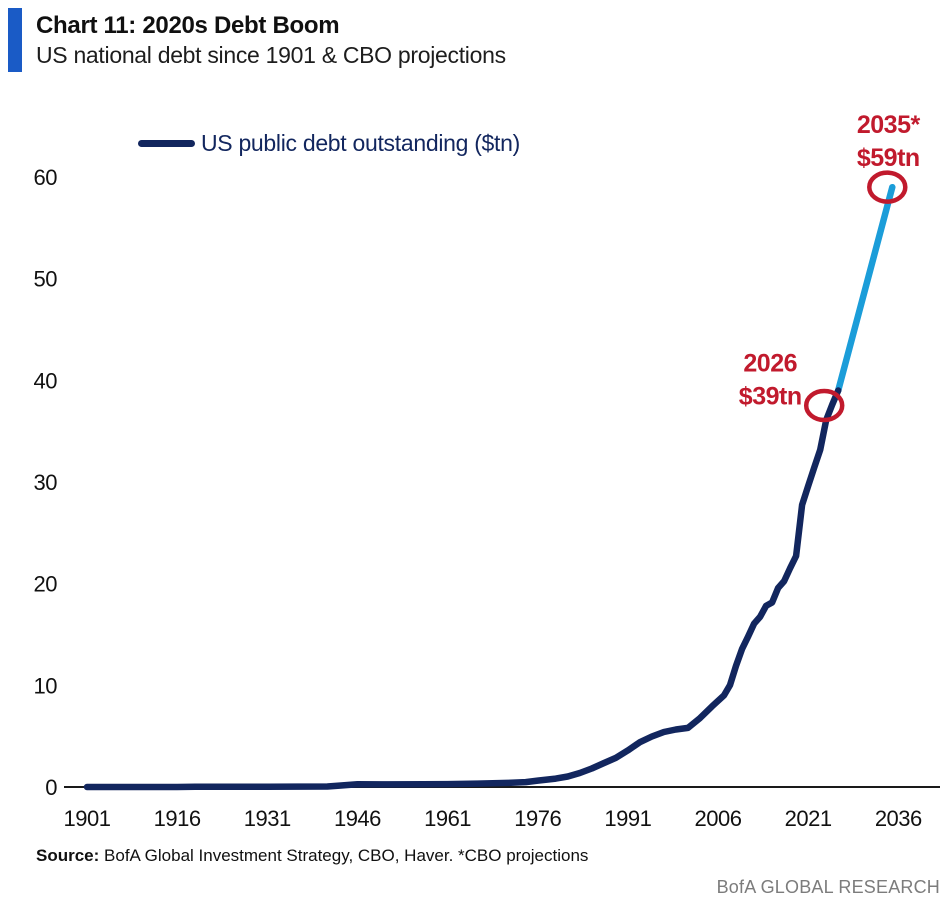 This screenshot has width=948, height=907. I want to click on y-tick-label: 20, so click(46, 584).